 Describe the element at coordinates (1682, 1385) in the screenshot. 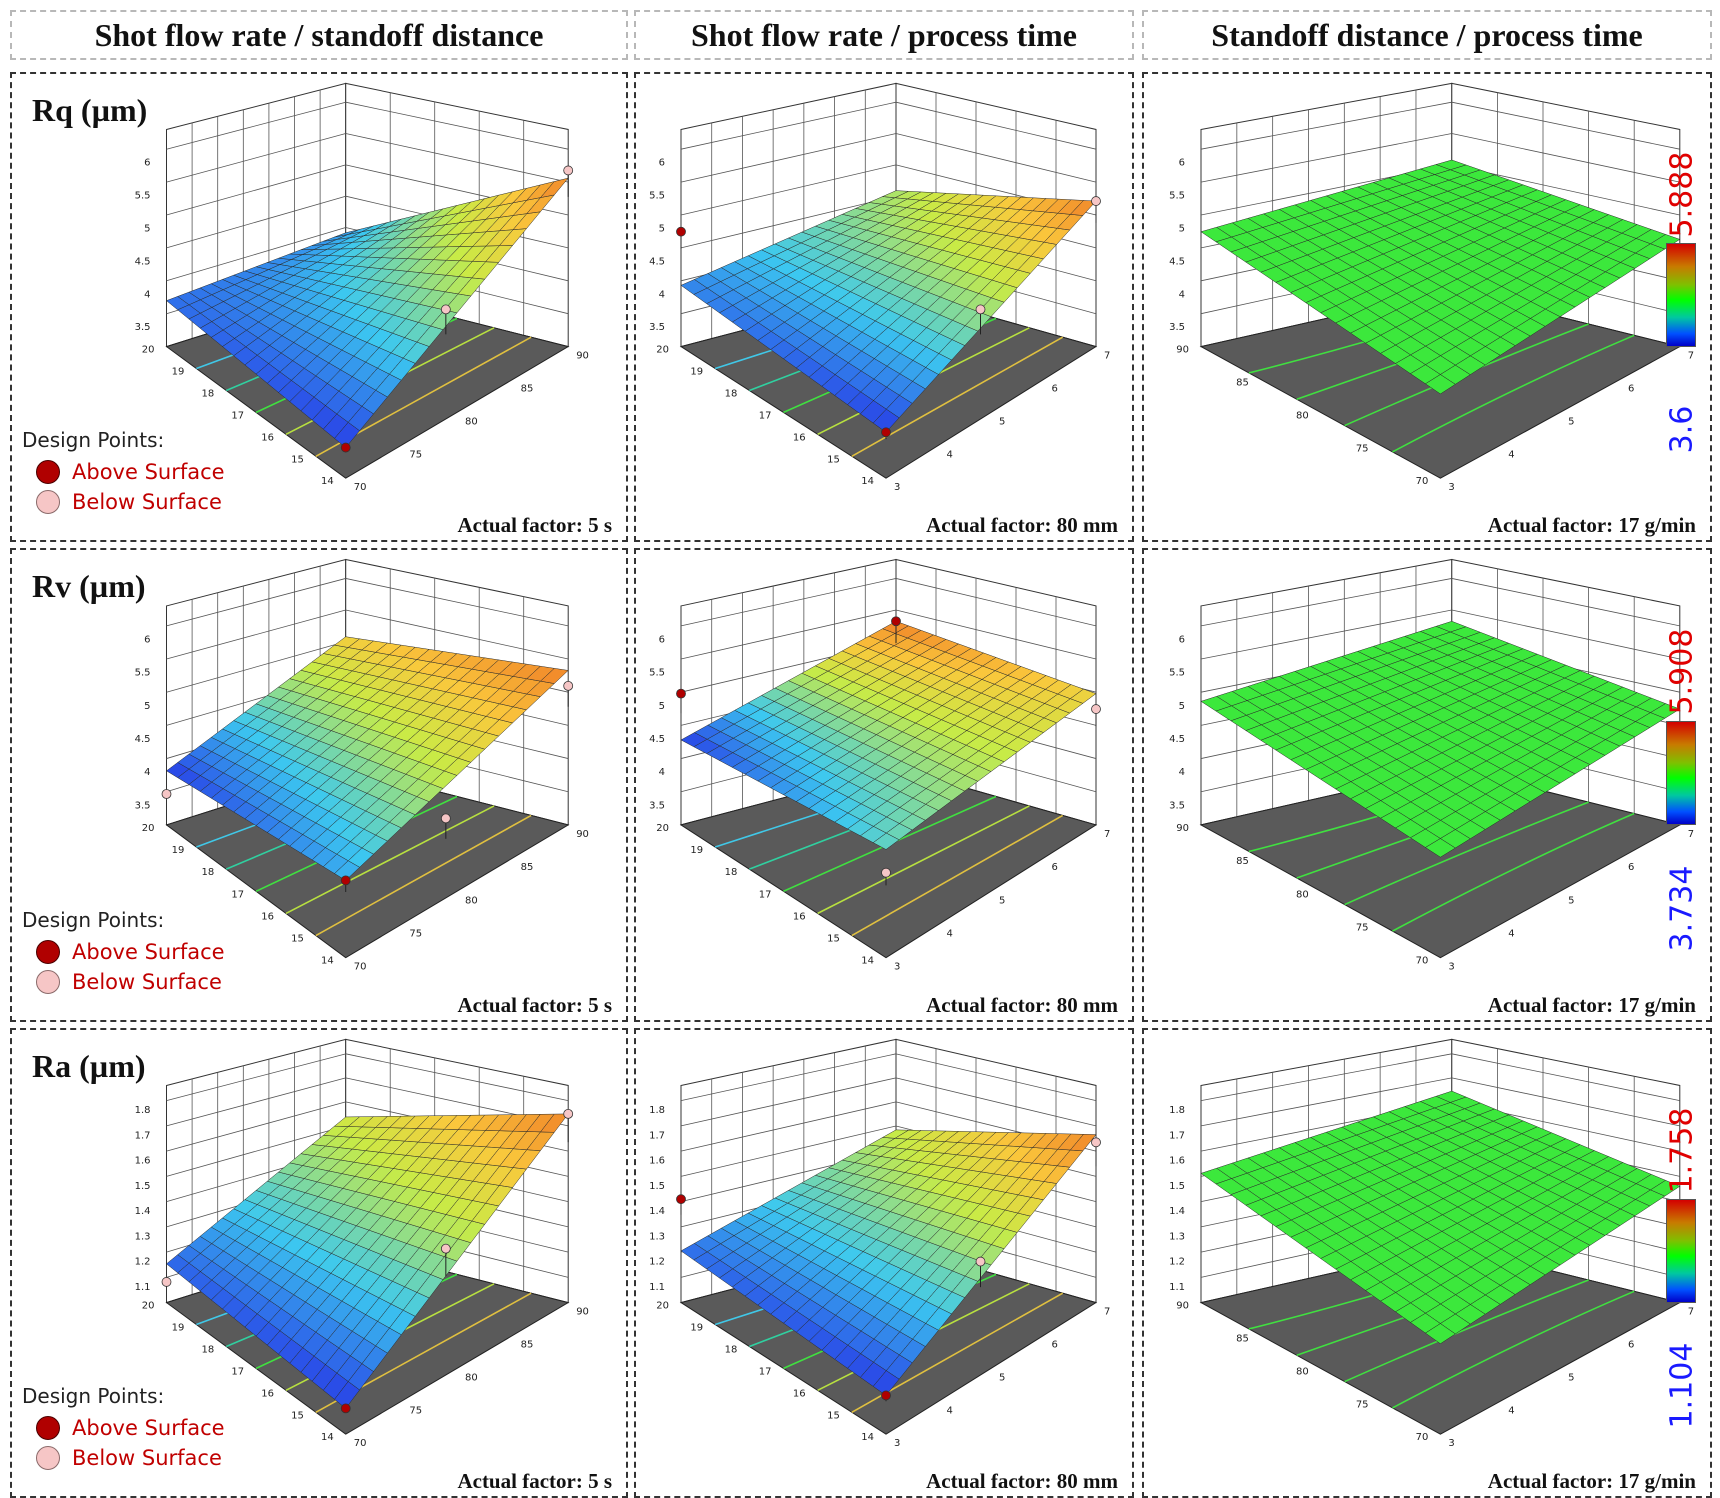

I see `colorbar-min-label: 1.104` at that location.